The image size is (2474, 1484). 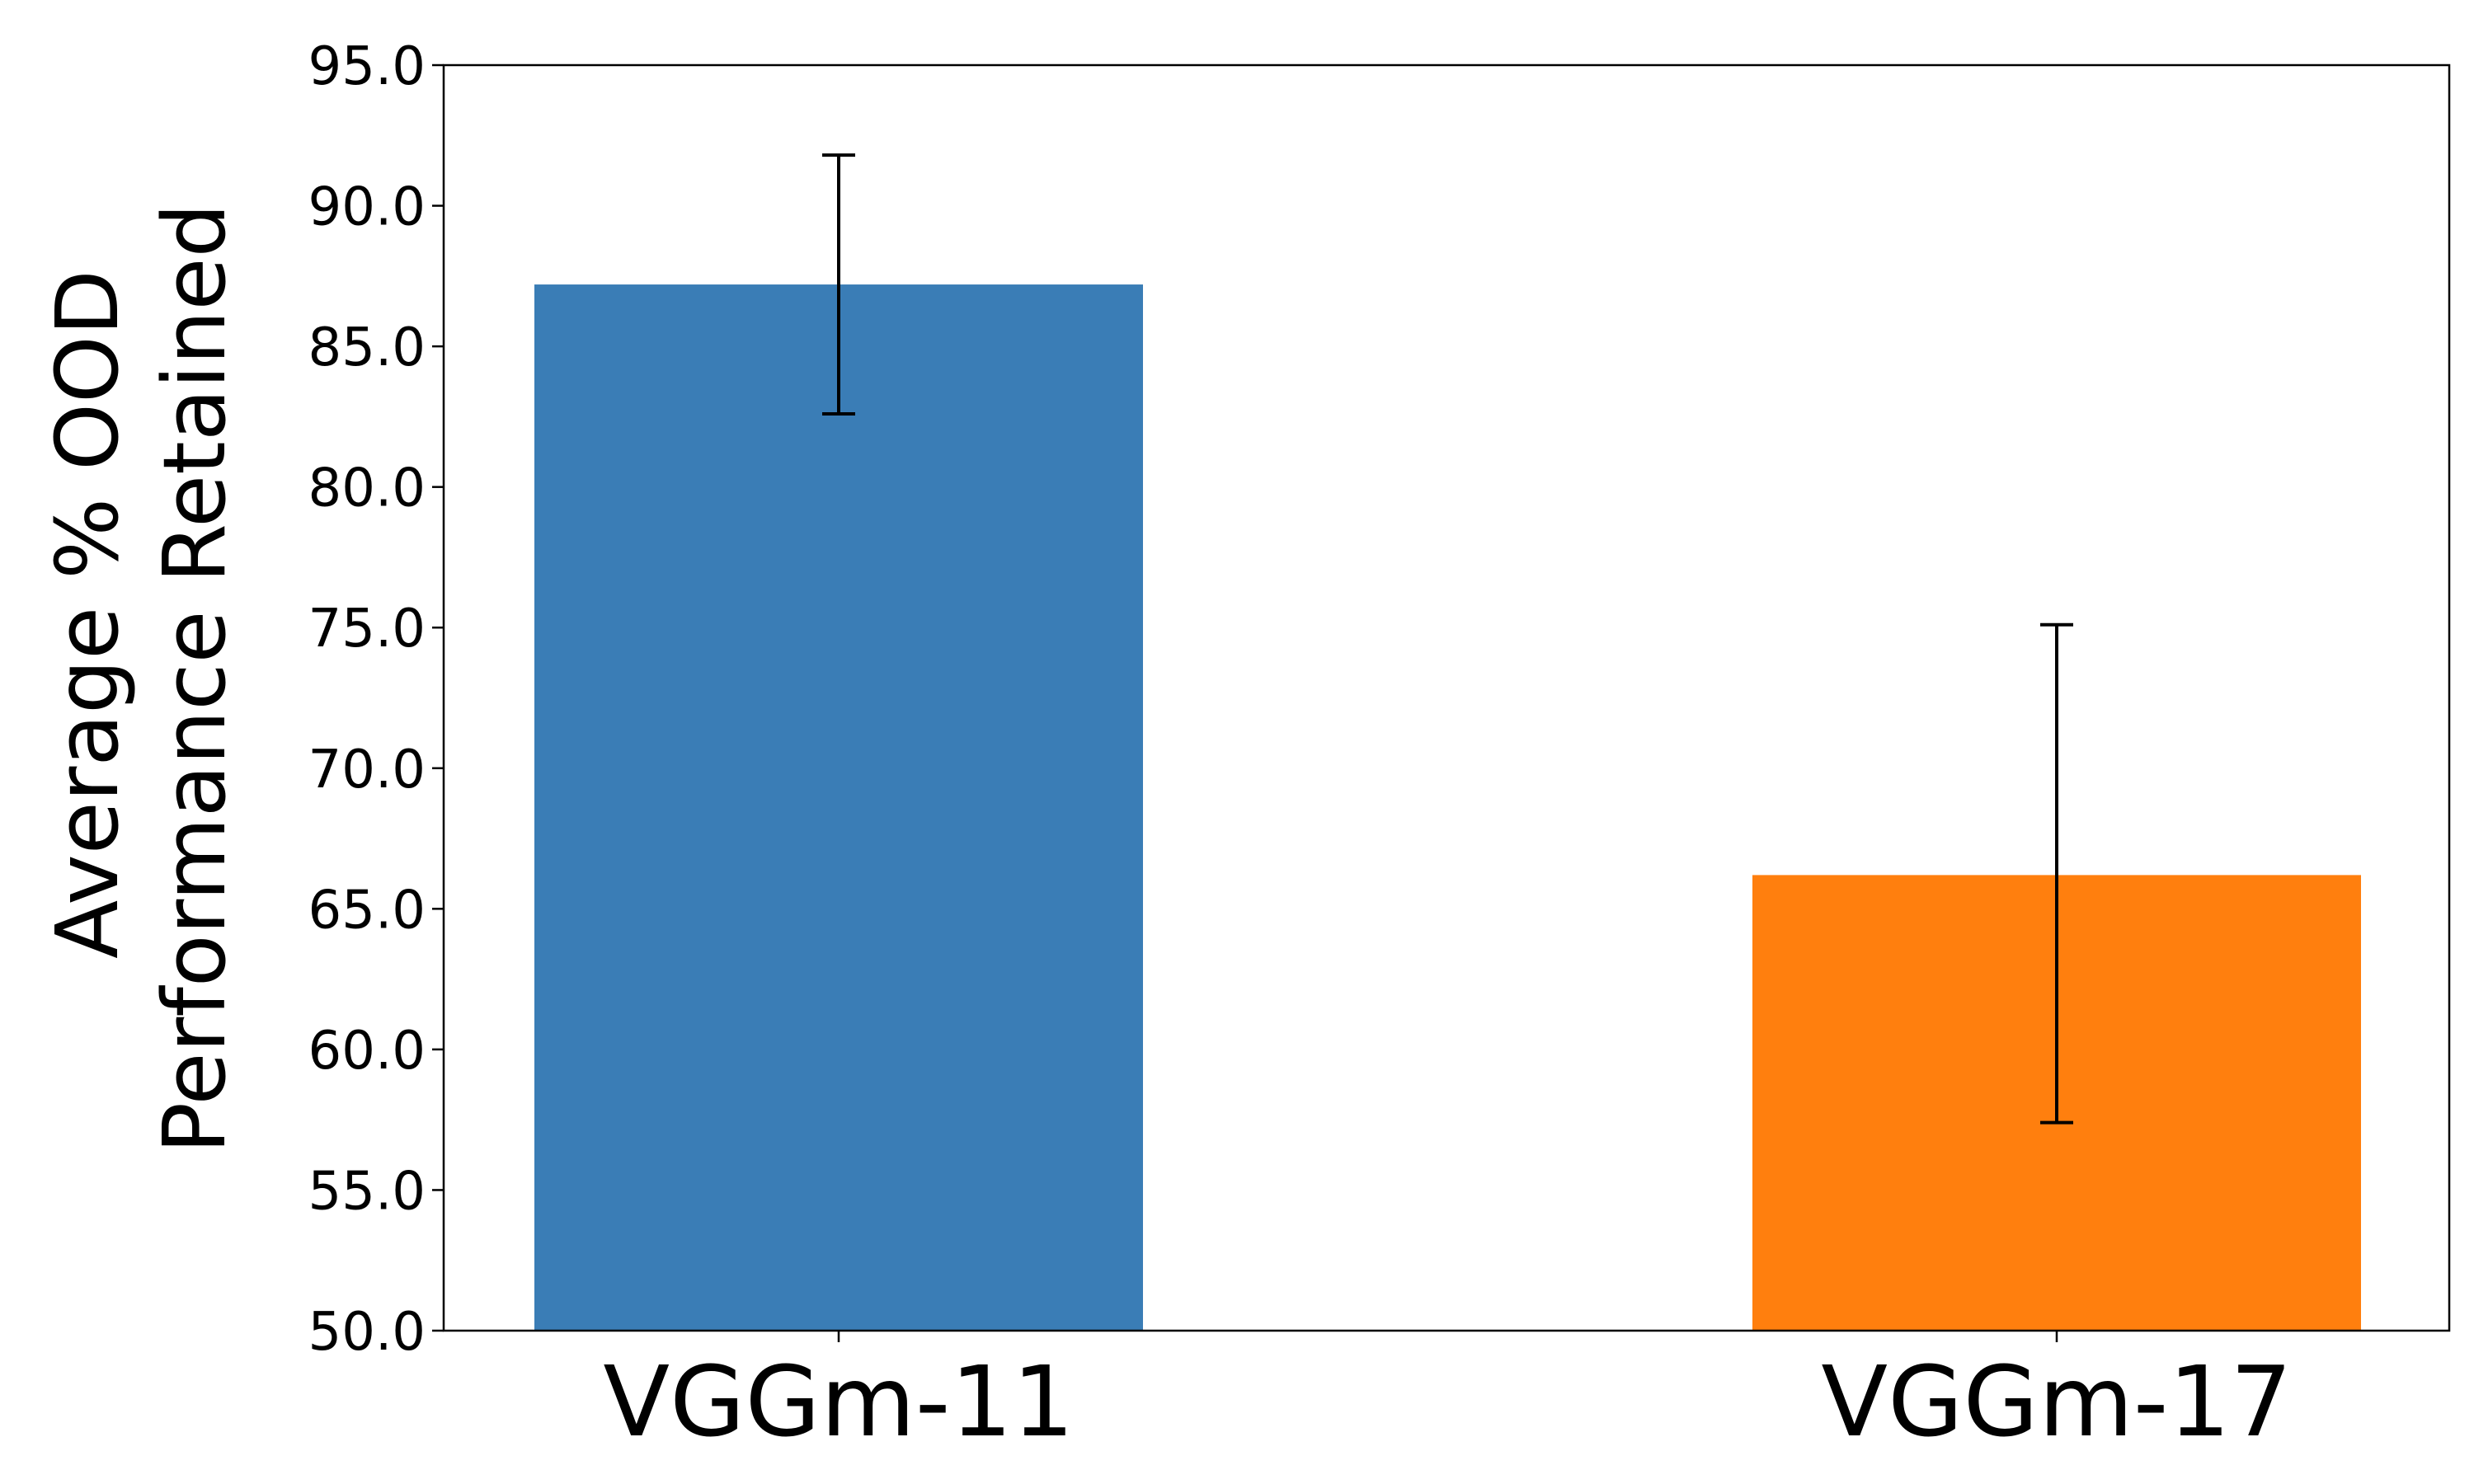 I want to click on y-tick-label: 55.0, so click(x=367, y=1191).